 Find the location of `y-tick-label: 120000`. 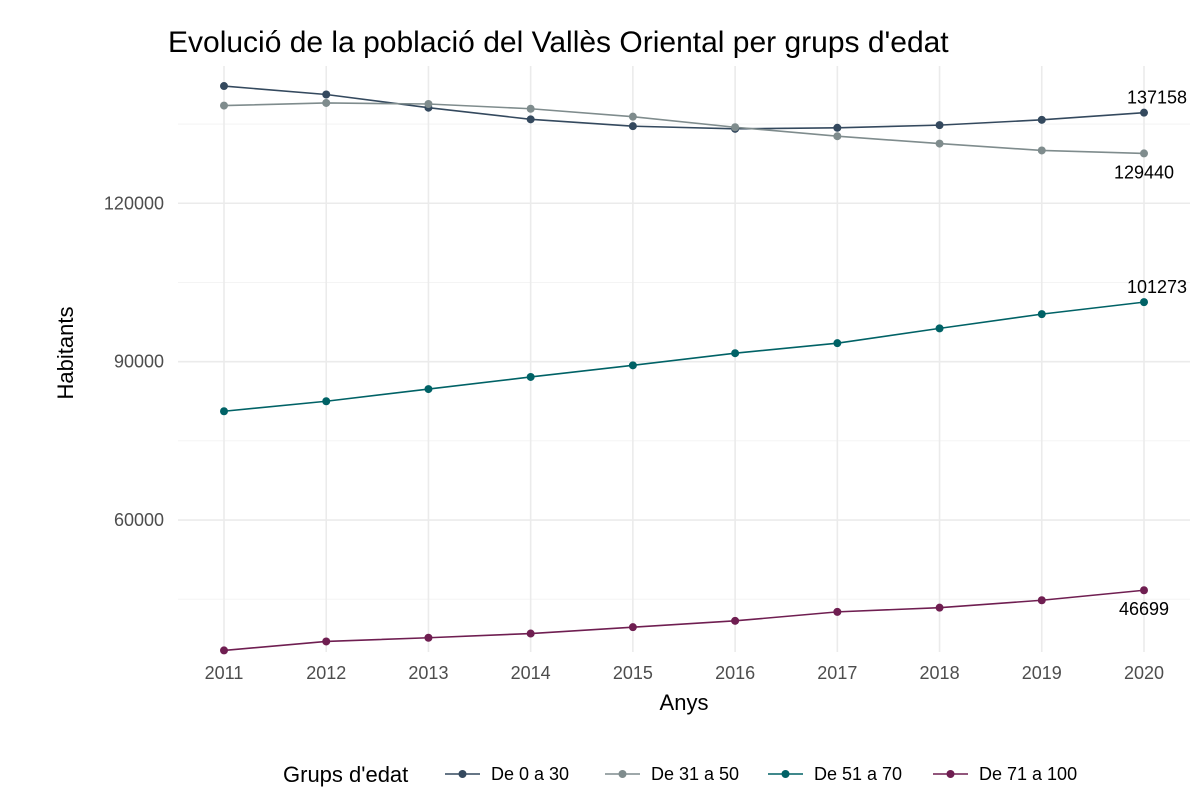

y-tick-label: 120000 is located at coordinates (134, 203).